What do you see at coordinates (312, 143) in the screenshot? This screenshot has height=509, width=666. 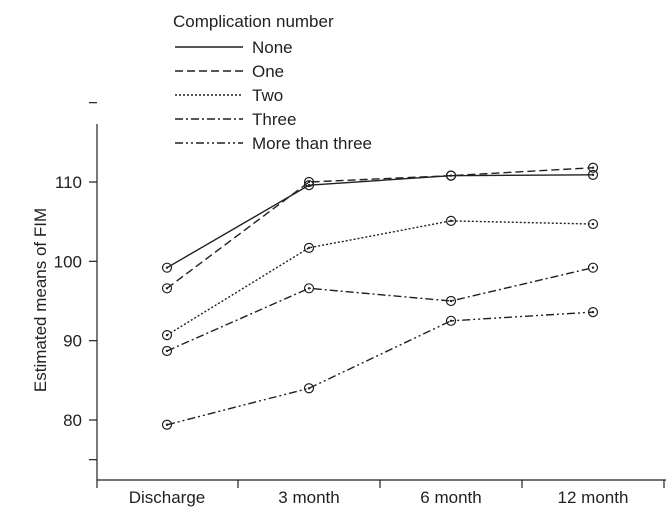 I see `legend-label: More than three` at bounding box center [312, 143].